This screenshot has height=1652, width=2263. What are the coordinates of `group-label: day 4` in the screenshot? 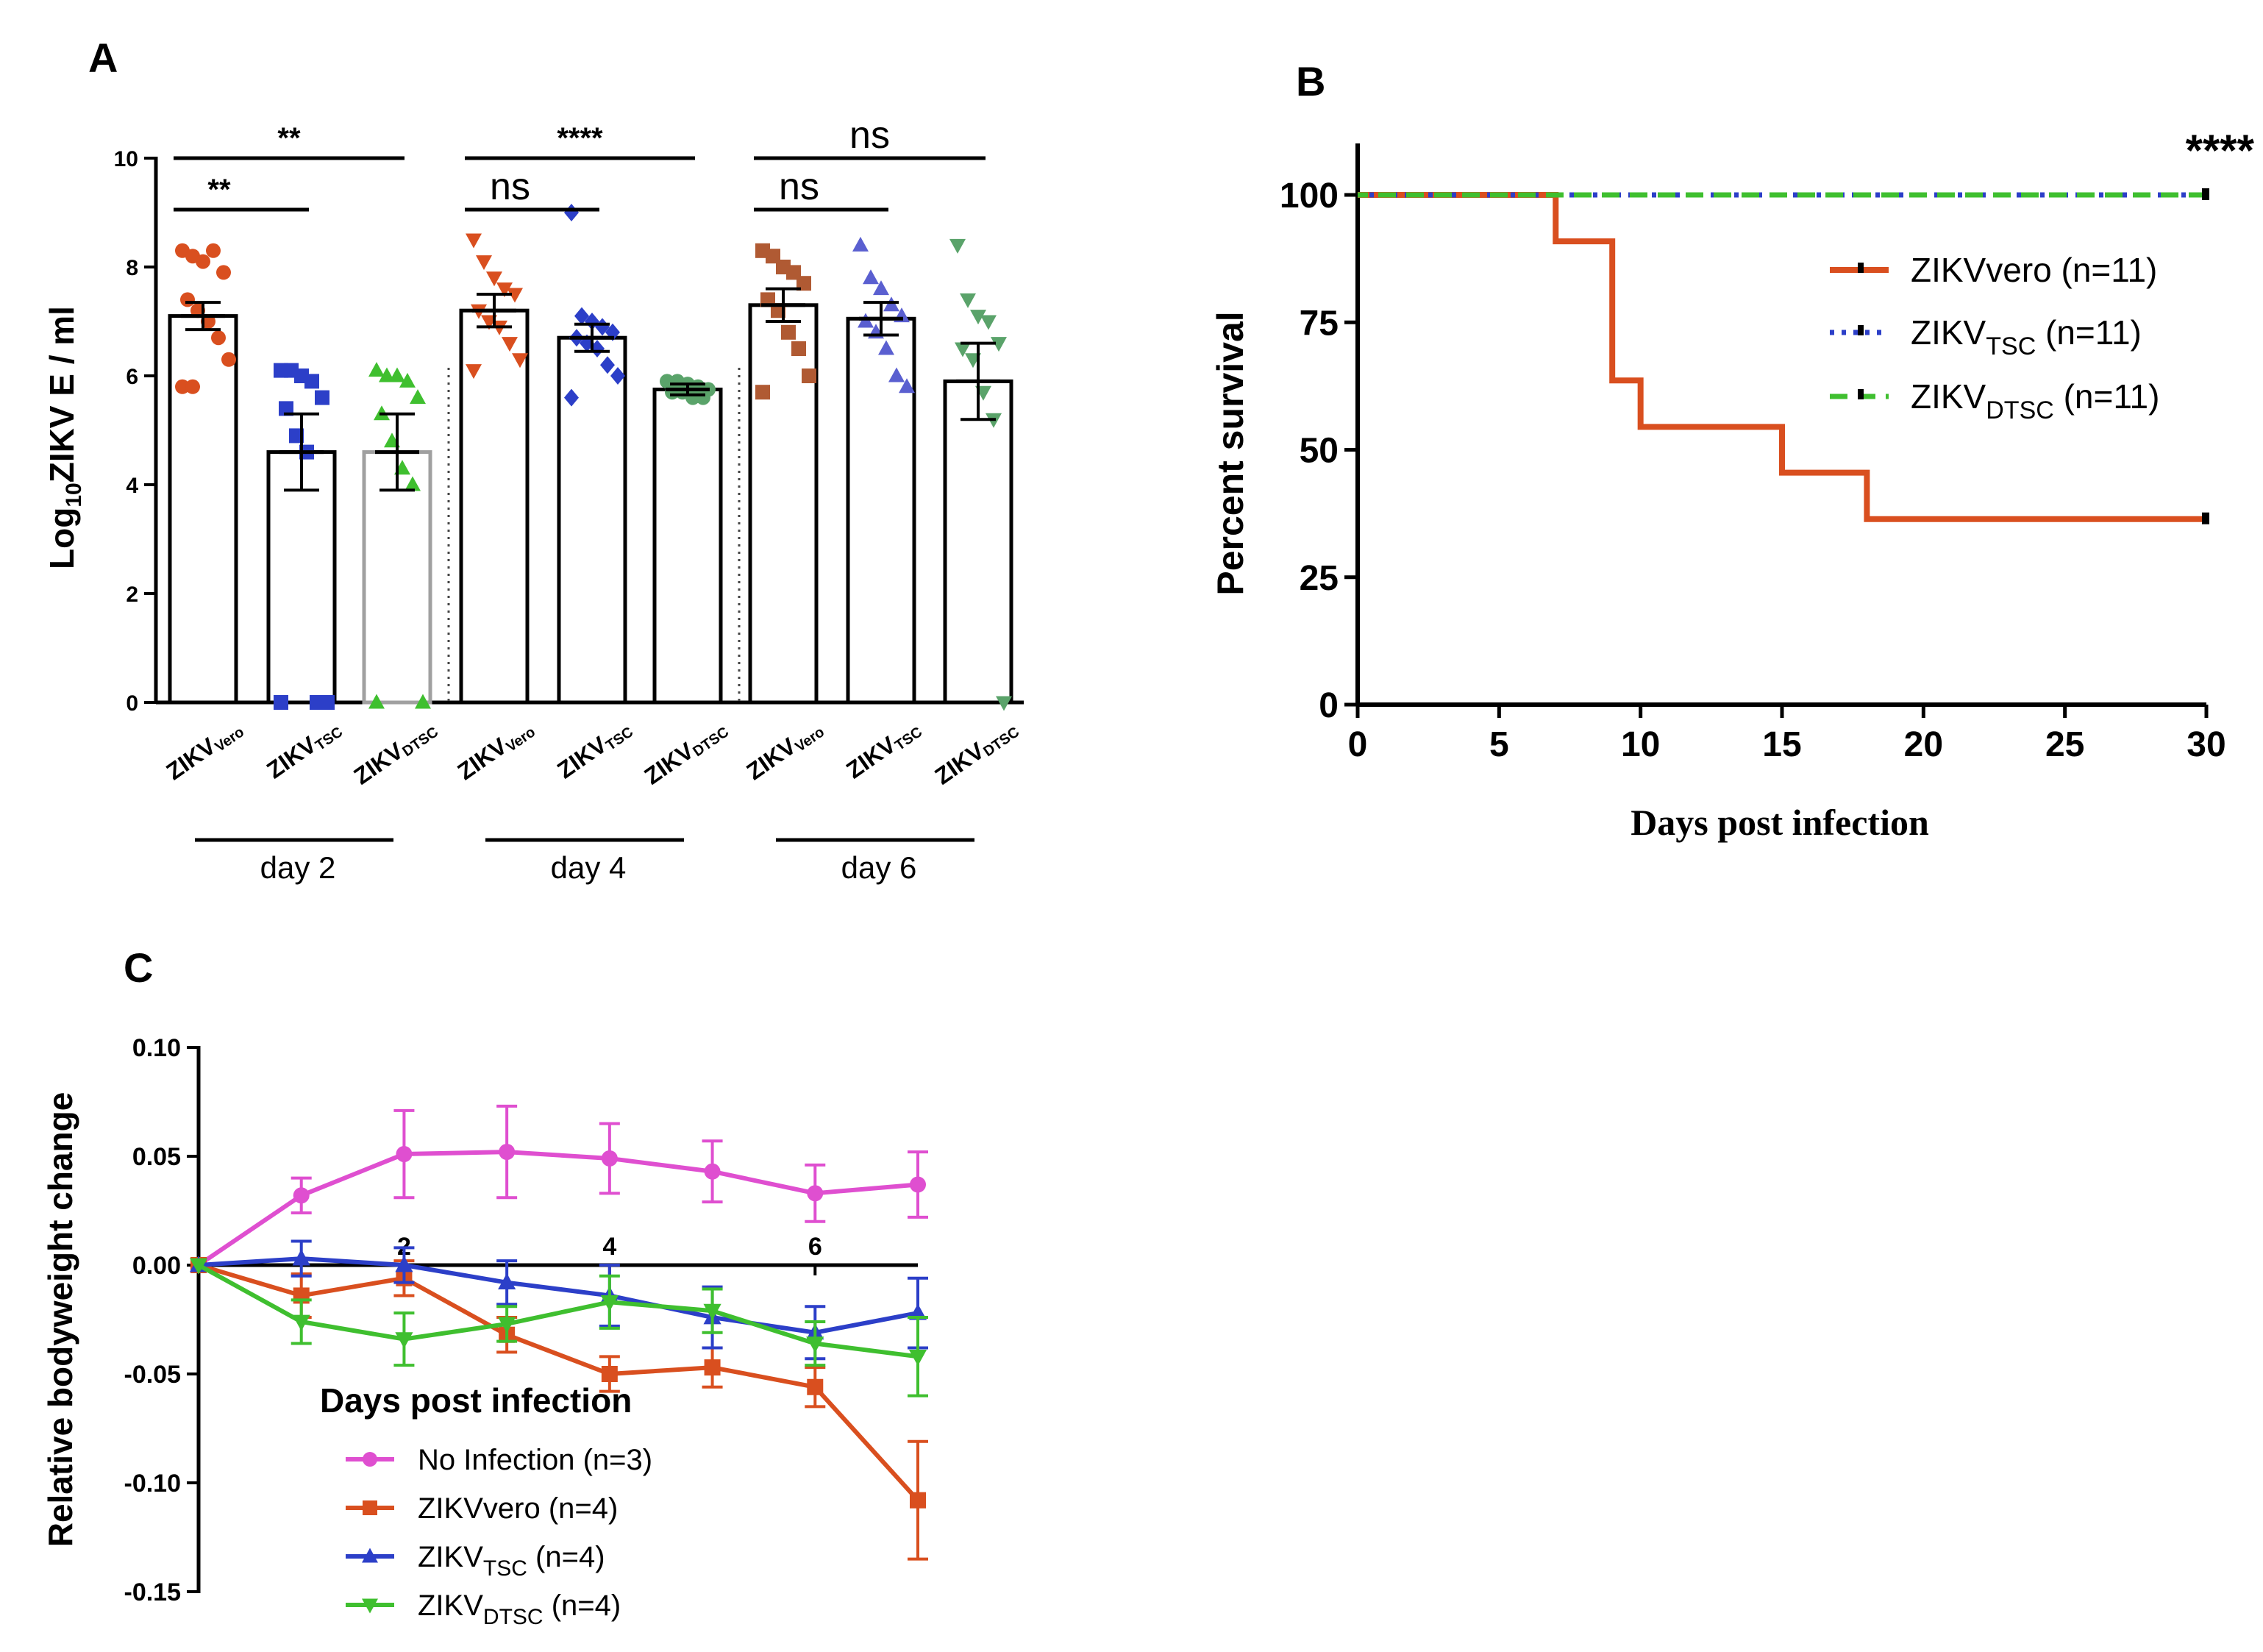 It's located at (589, 868).